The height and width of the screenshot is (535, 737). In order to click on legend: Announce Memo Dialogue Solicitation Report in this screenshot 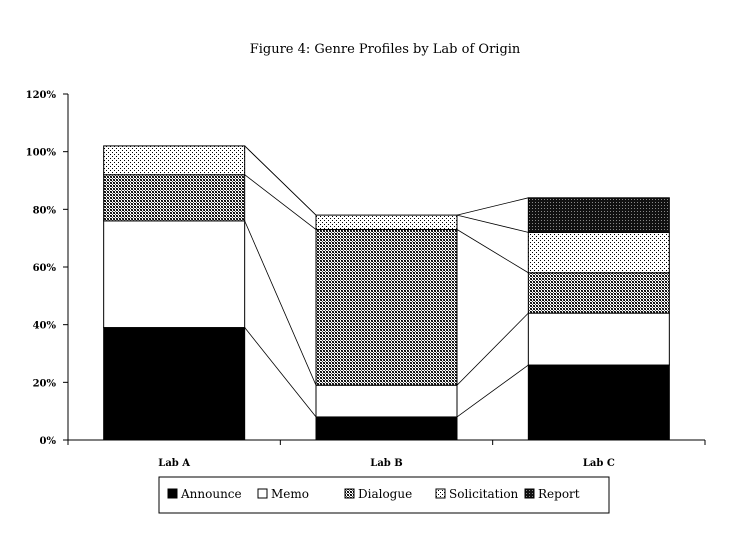, I will do `click(384, 495)`.